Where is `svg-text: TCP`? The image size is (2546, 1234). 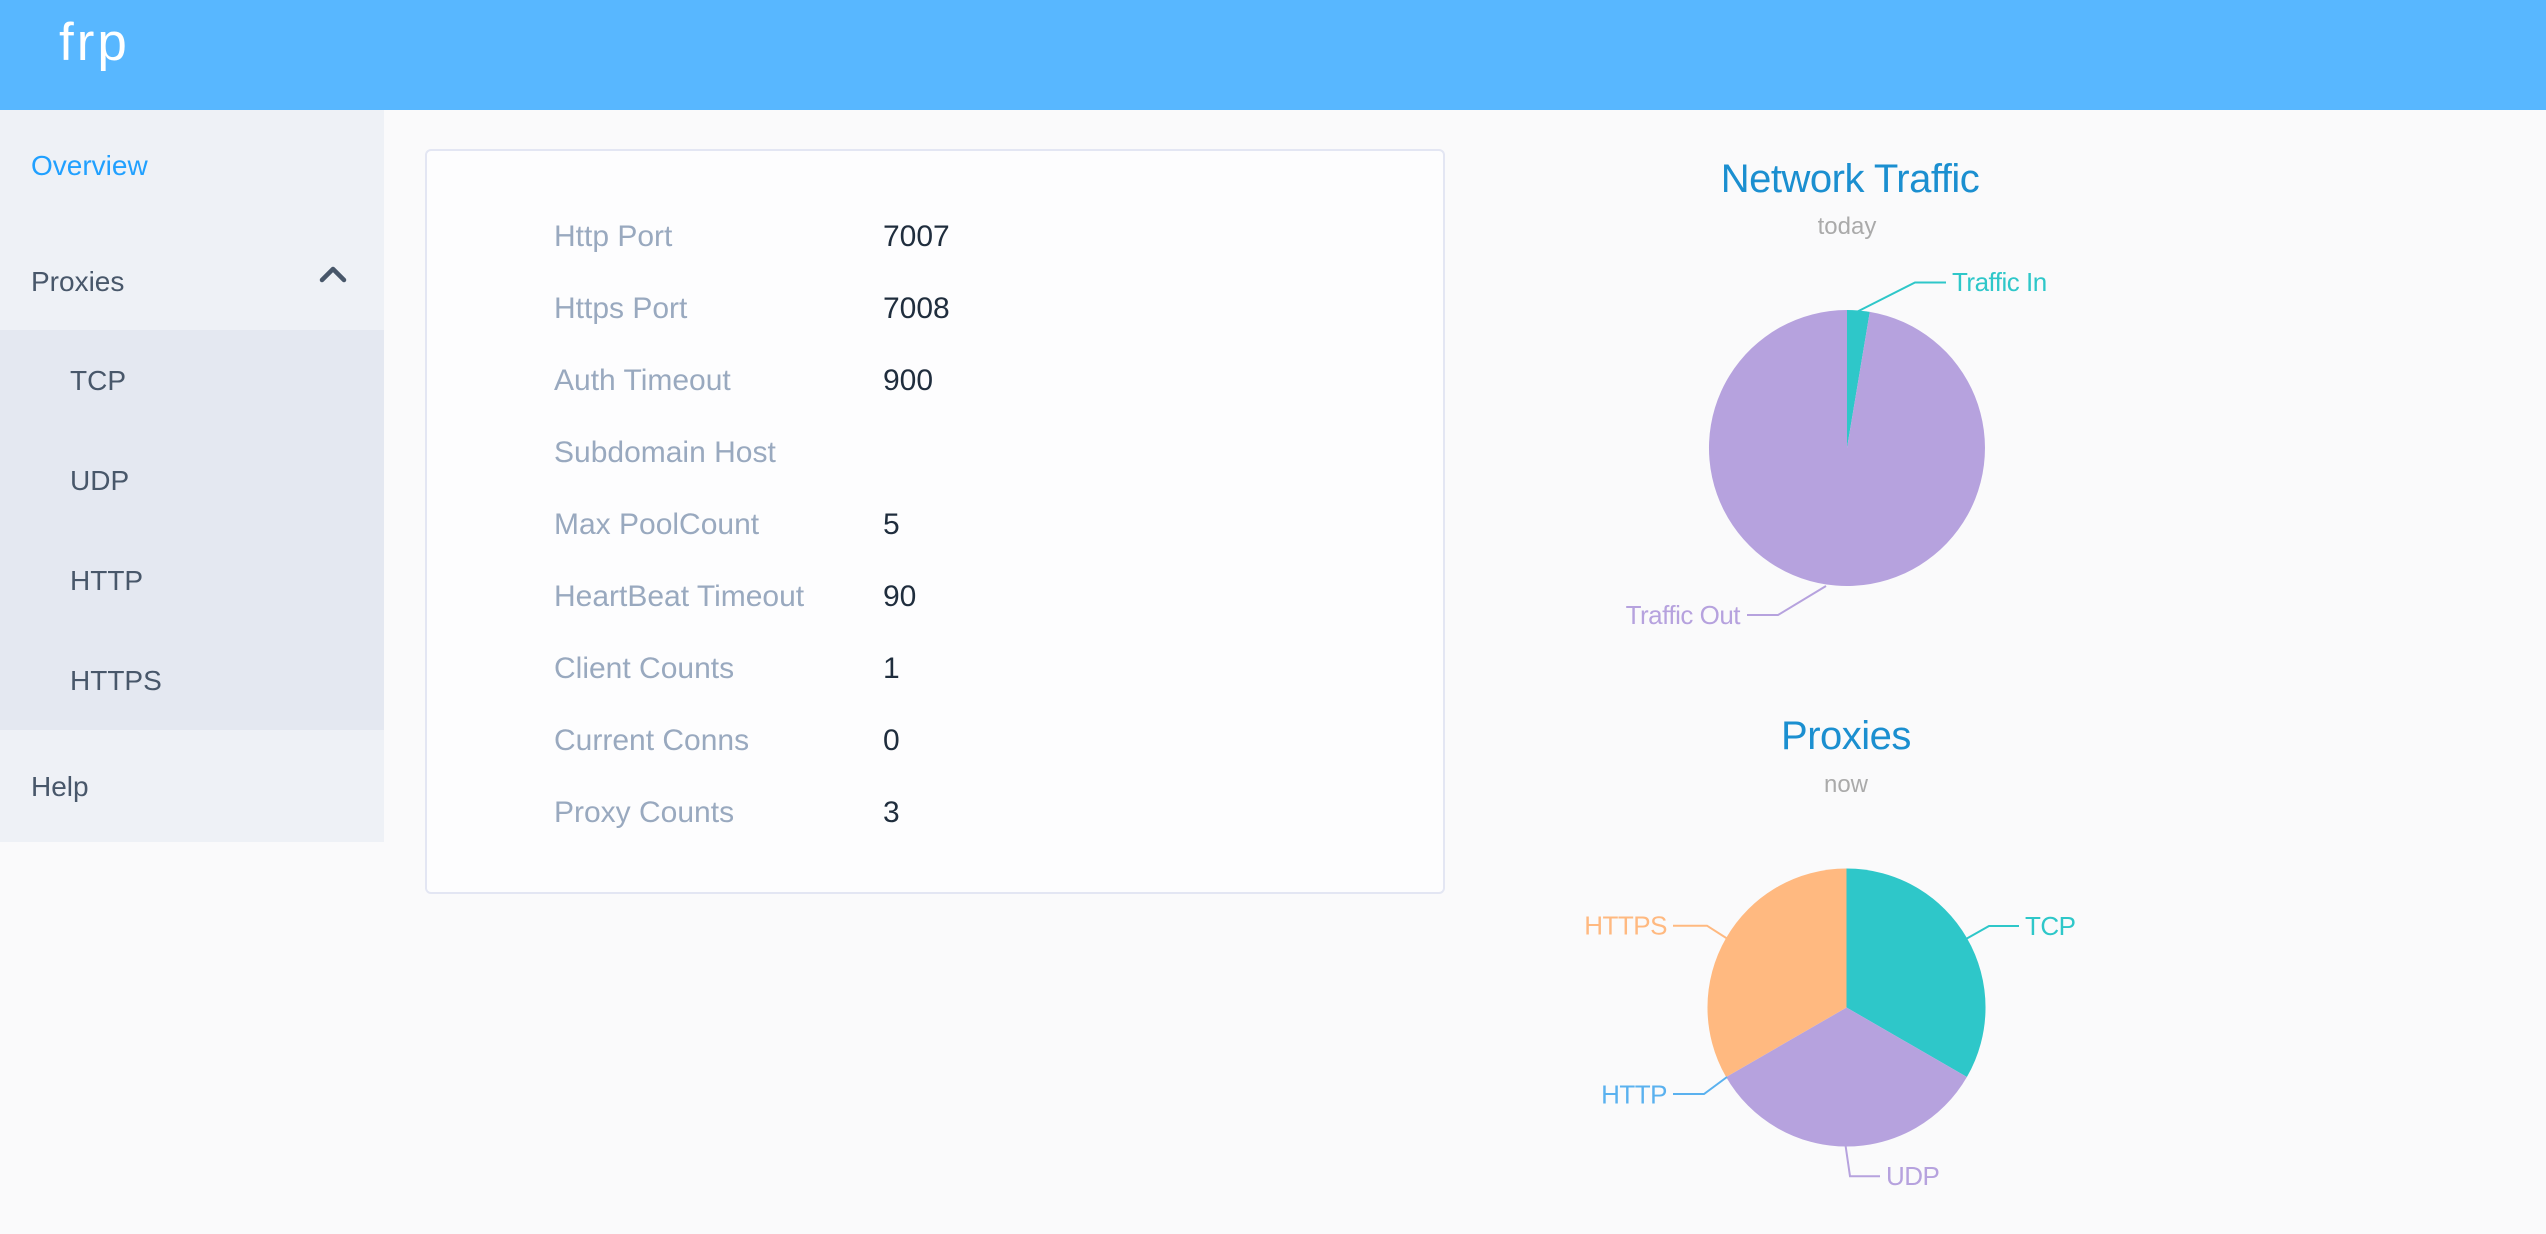 svg-text: TCP is located at coordinates (2050, 926).